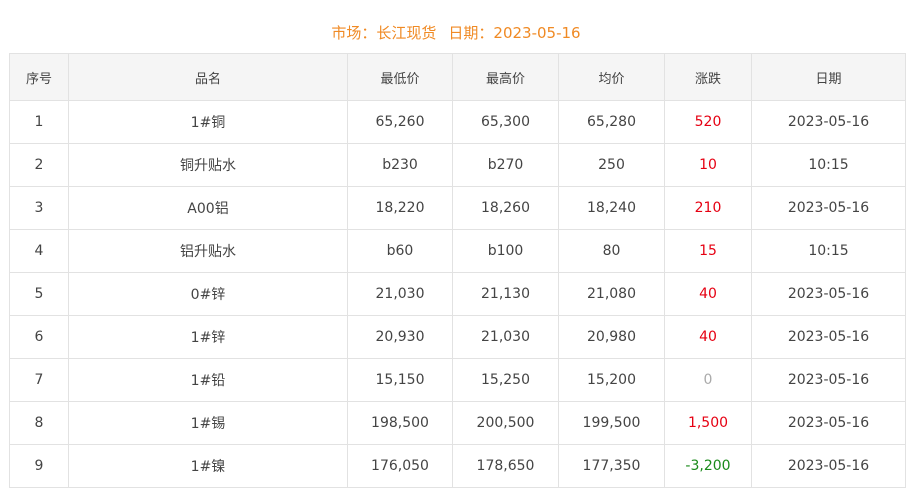  I want to click on cell-index: 8, so click(39, 423).